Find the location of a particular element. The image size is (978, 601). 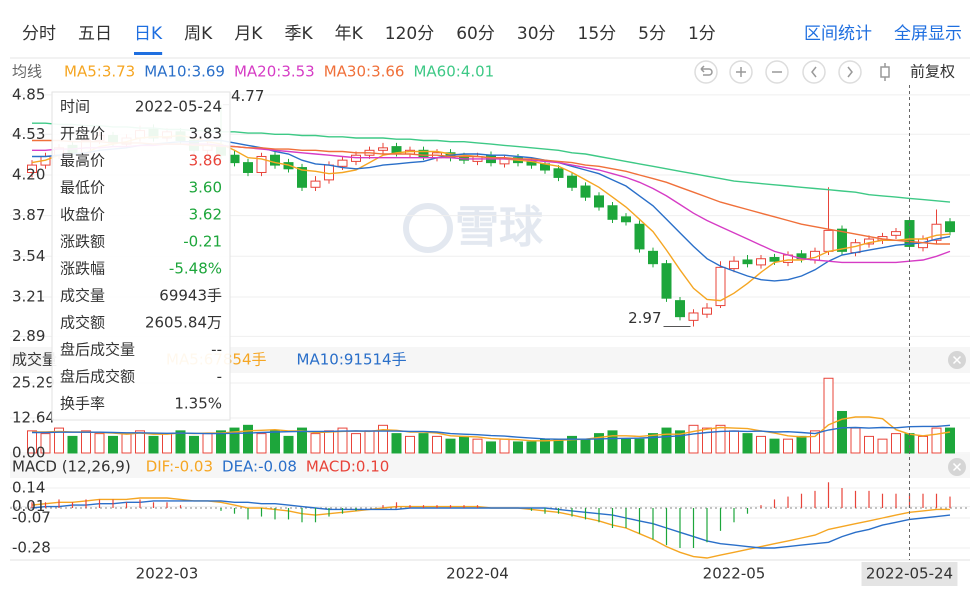

tooltip-value: -- is located at coordinates (216, 350).